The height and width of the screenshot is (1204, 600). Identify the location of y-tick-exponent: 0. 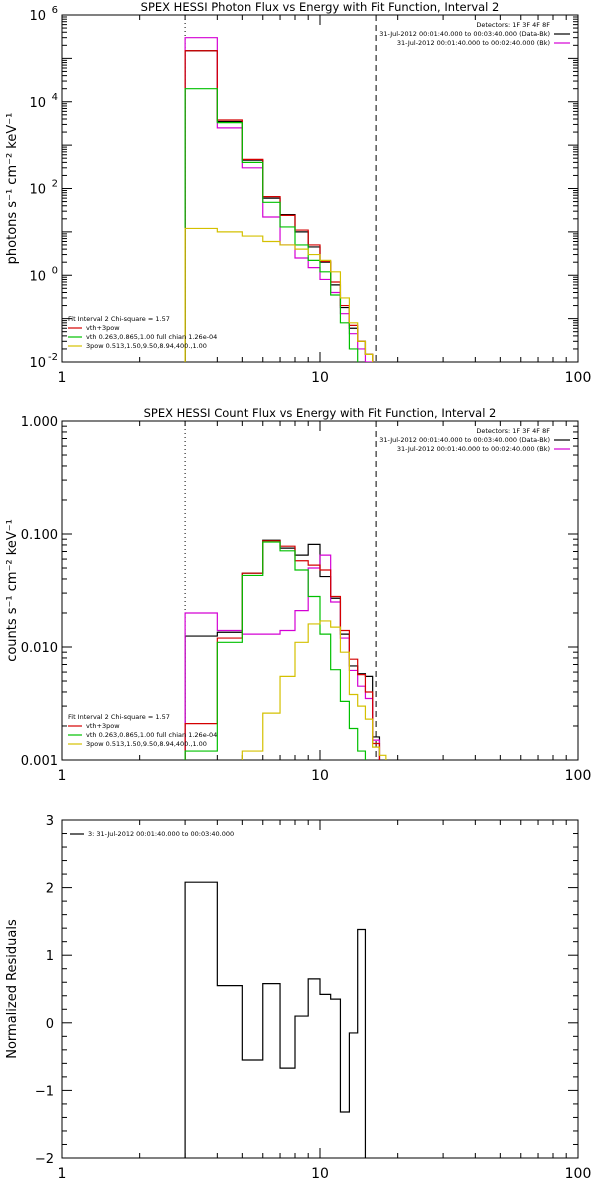
(55, 270).